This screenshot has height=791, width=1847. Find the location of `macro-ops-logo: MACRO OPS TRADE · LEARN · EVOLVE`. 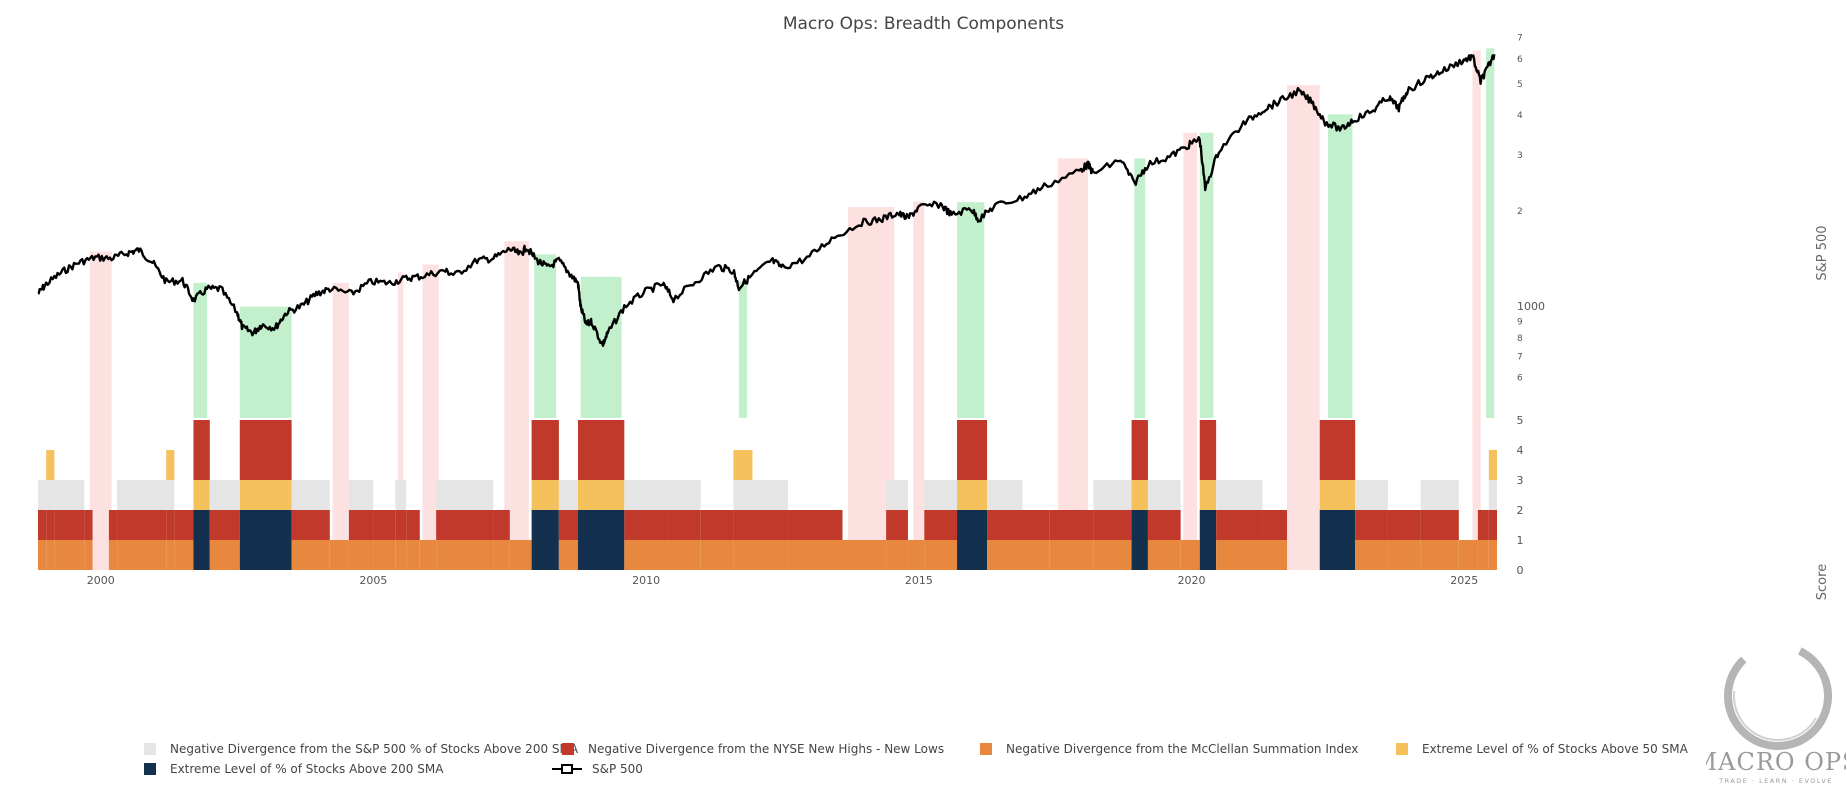

macro-ops-logo: MACRO OPS TRADE · LEARN · EVOLVE is located at coordinates (1776, 713).